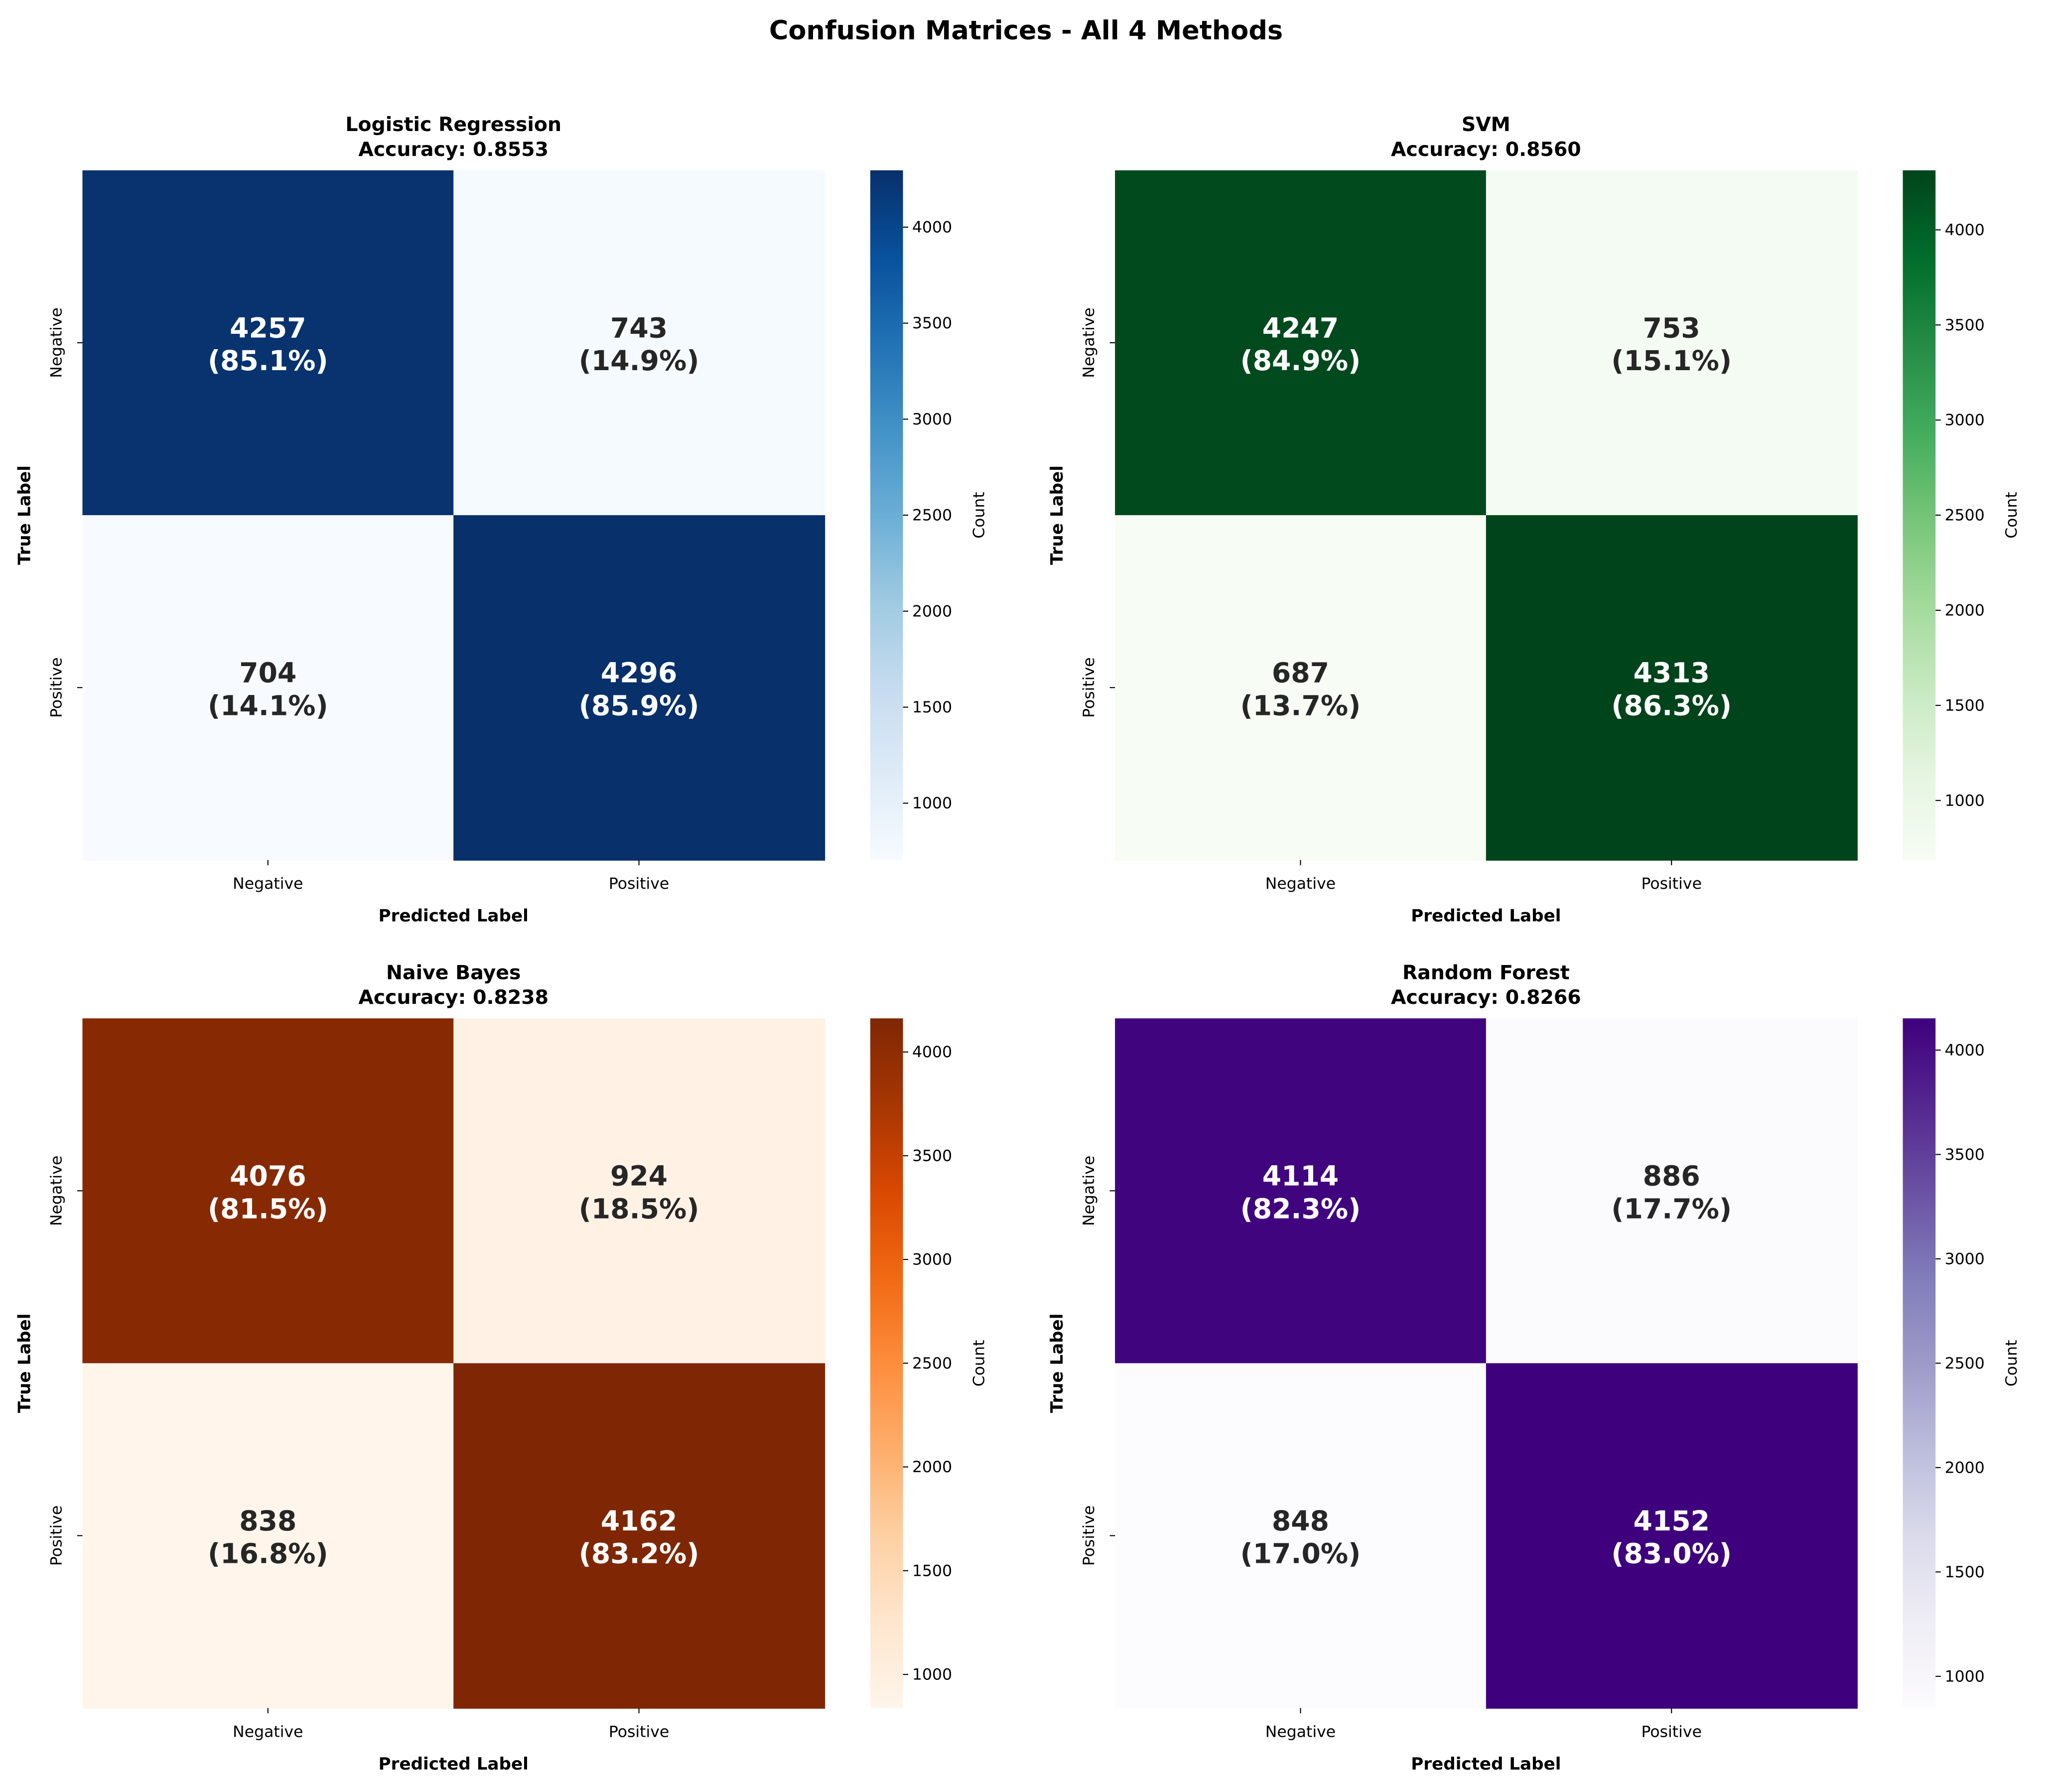 The width and height of the screenshot is (2052, 1792). What do you see at coordinates (453, 973) in the screenshot?
I see `panel-title: Naive Bayes` at bounding box center [453, 973].